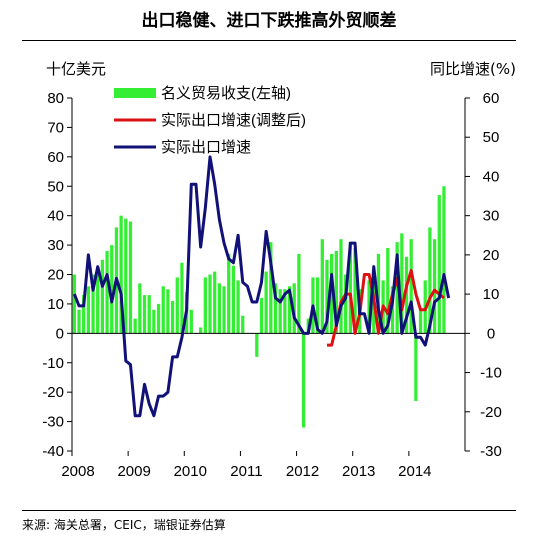 This screenshot has width=538, height=539. What do you see at coordinates (55, 245) in the screenshot?
I see `left-tick-label: 30` at bounding box center [55, 245].